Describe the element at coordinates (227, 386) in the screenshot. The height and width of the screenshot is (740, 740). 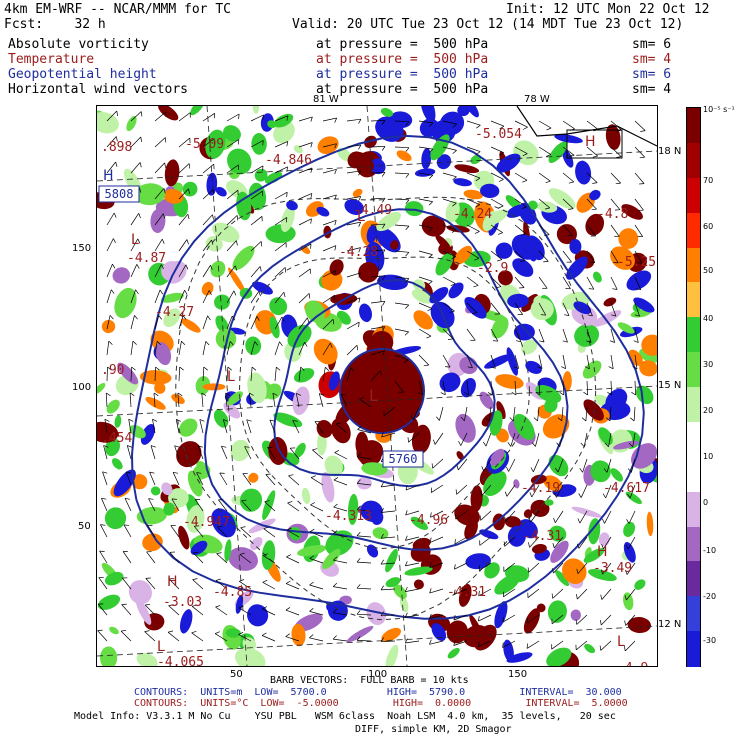
I see `longitude-line` at that location.